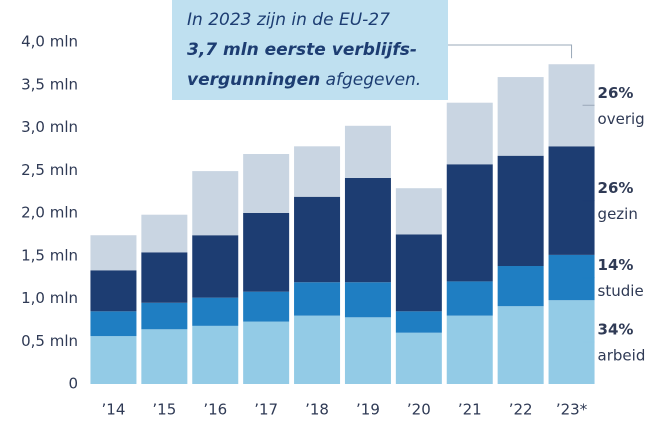 This screenshot has width=658, height=422. What do you see at coordinates (622, 356) in the screenshot?
I see `legend-name: arbeid` at bounding box center [622, 356].